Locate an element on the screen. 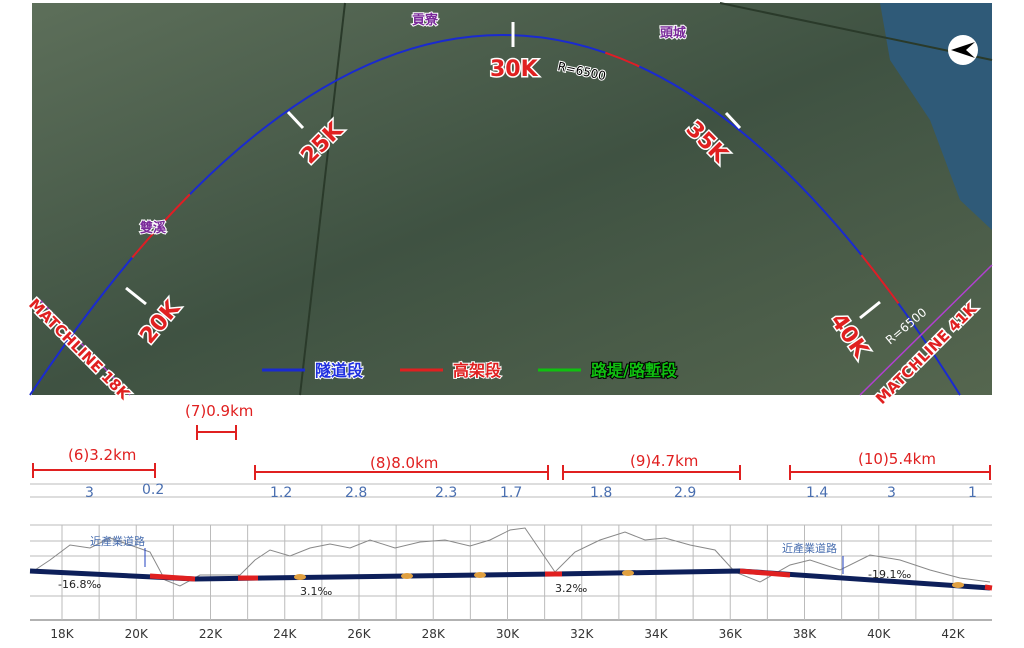 The height and width of the screenshot is (648, 1024). grade-label: -19.1‰ is located at coordinates (889, 574).